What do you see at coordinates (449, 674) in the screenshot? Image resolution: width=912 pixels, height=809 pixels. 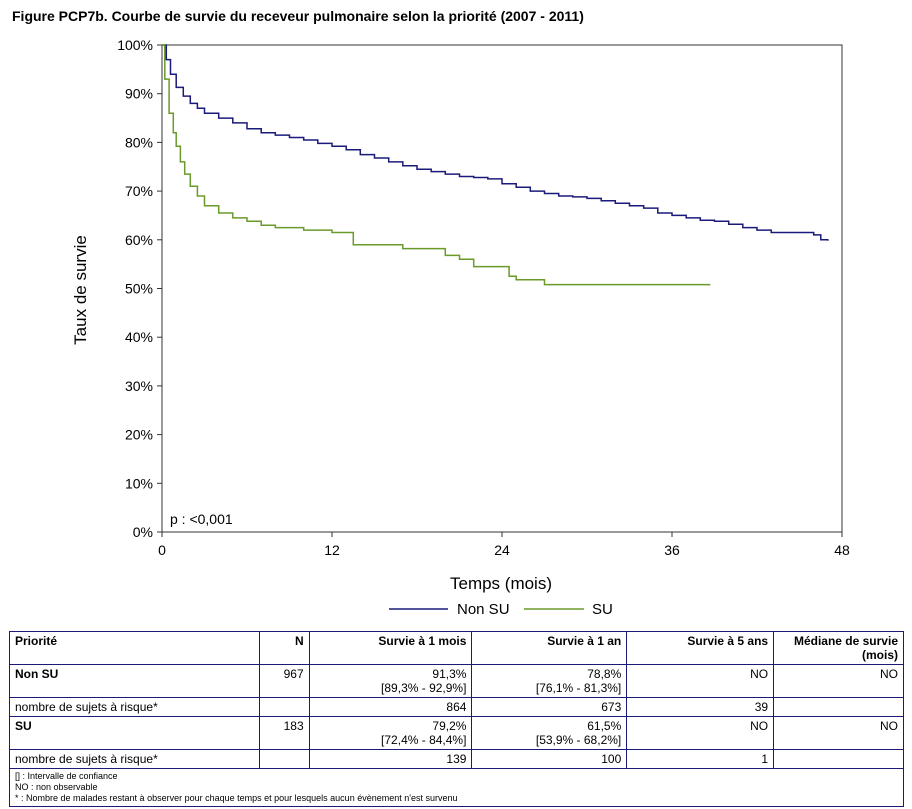 I see `value: 91,3%` at bounding box center [449, 674].